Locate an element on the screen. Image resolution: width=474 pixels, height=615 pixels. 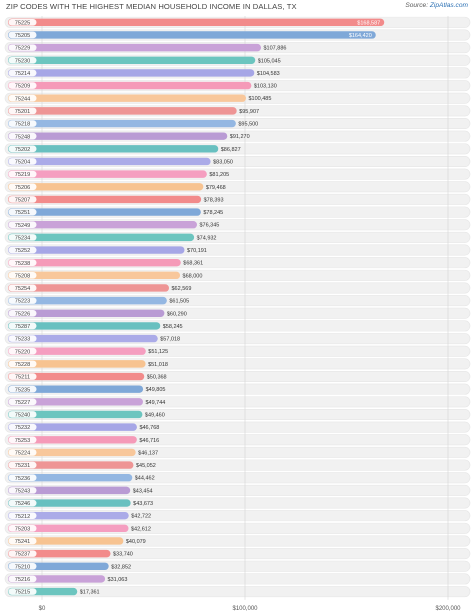
value-label: $76,345 is located at coordinates (209, 226).